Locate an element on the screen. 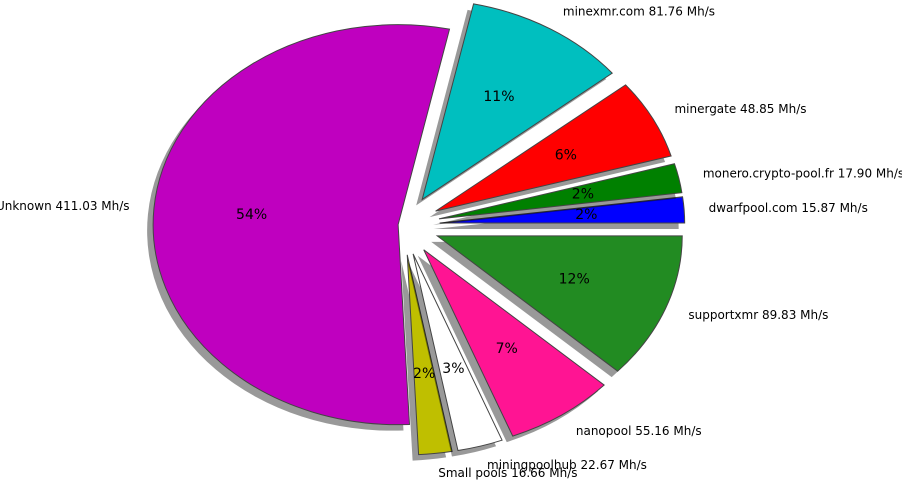 The width and height of the screenshot is (902, 498). slice-label: dwarfpool.com 15.87 Mh/s is located at coordinates (788, 208).